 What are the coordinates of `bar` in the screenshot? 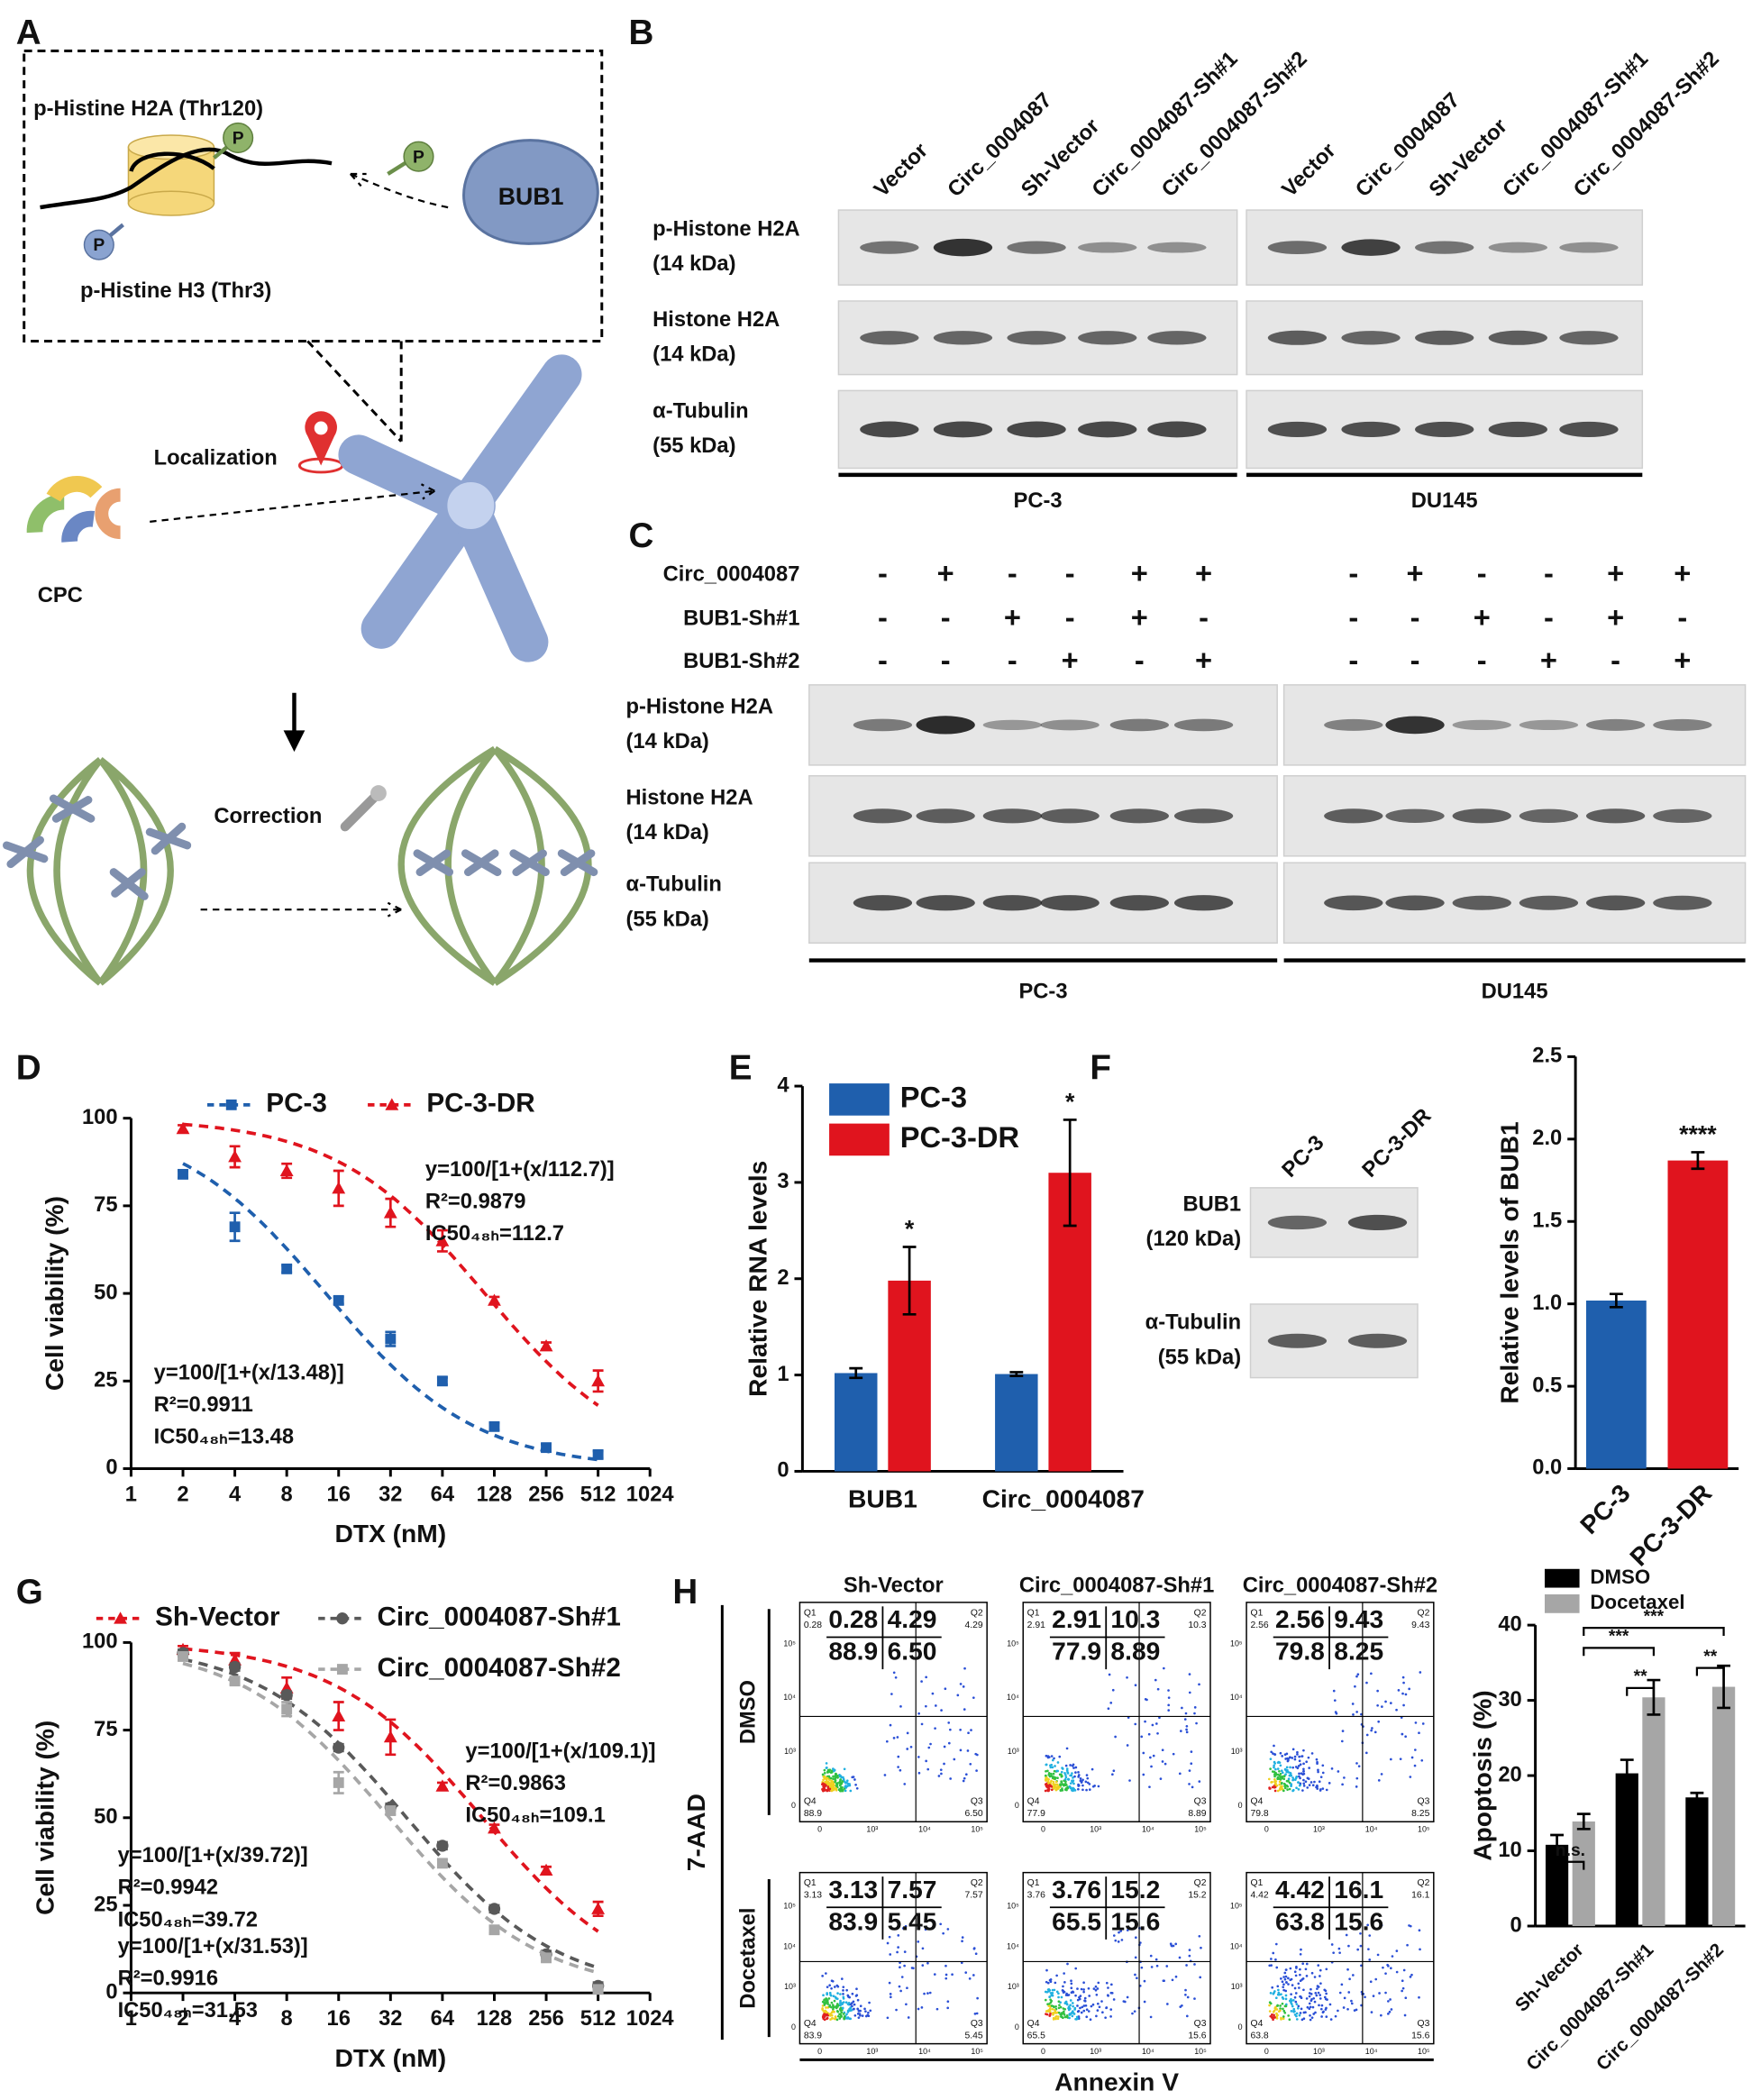 It's located at (1698, 1314).